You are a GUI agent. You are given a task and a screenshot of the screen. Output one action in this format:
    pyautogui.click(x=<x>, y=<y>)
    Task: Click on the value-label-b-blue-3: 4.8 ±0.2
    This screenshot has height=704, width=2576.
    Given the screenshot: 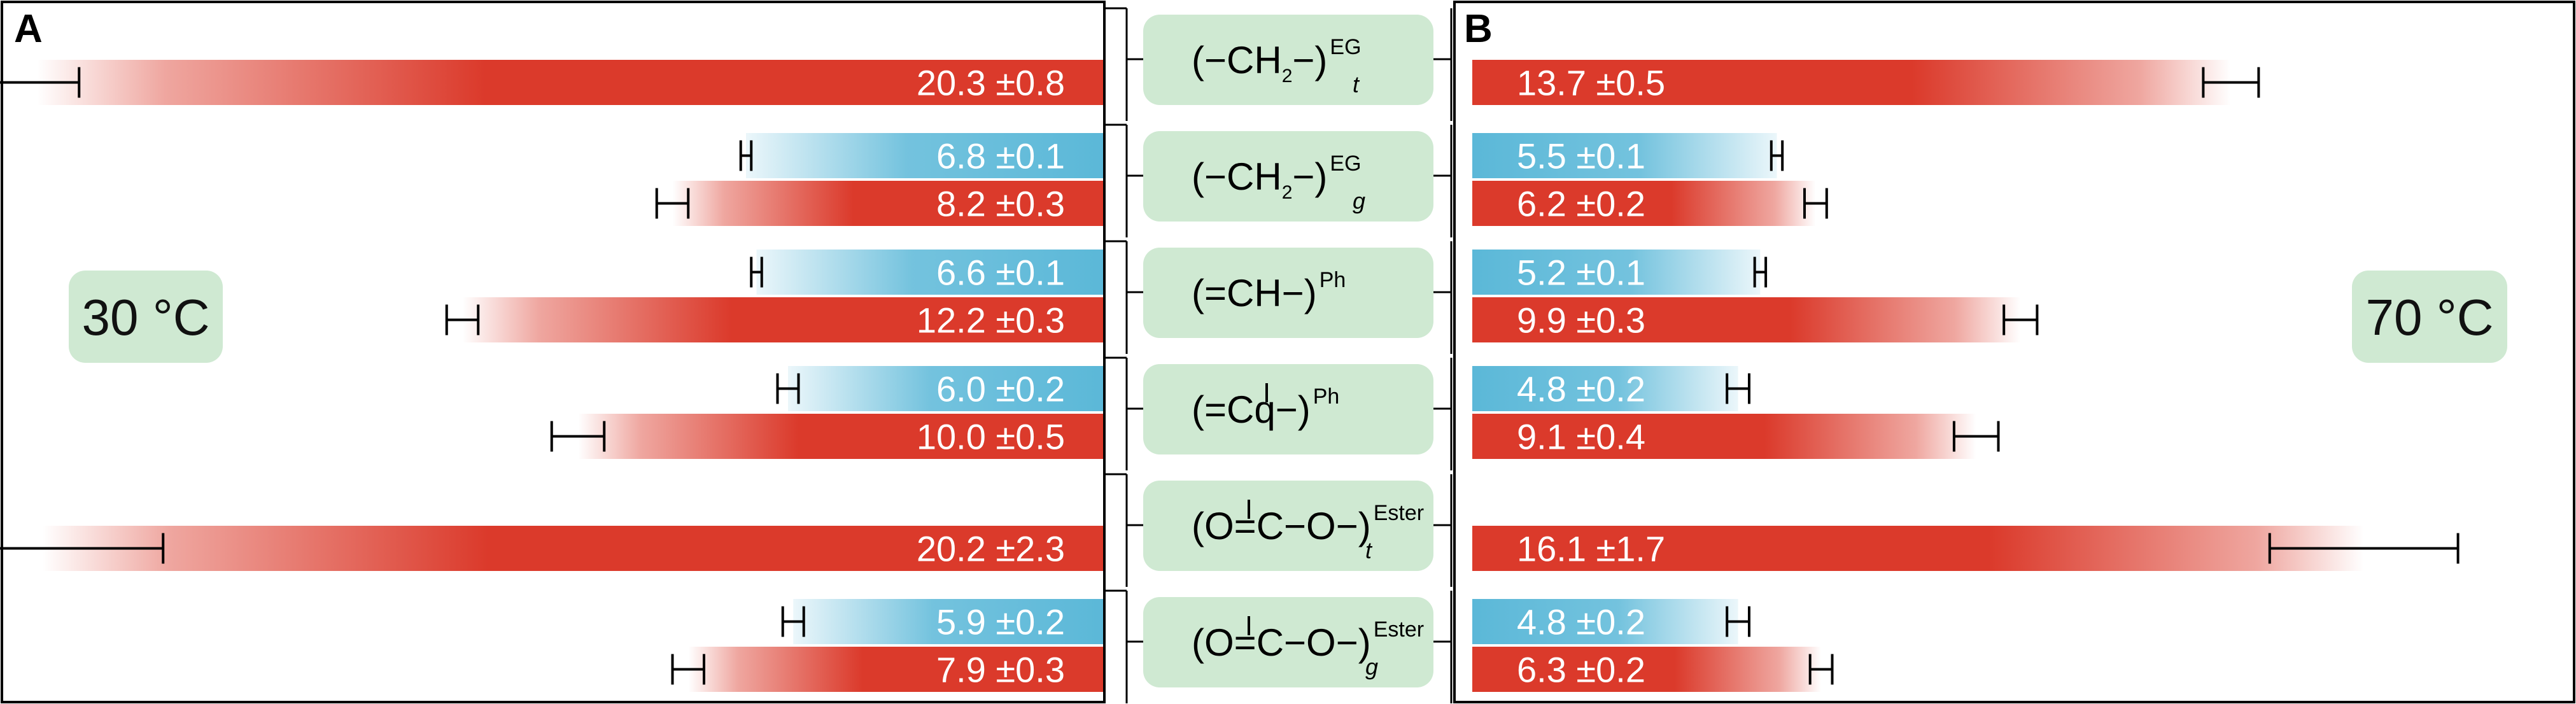 What is the action you would take?
    pyautogui.click(x=1581, y=389)
    